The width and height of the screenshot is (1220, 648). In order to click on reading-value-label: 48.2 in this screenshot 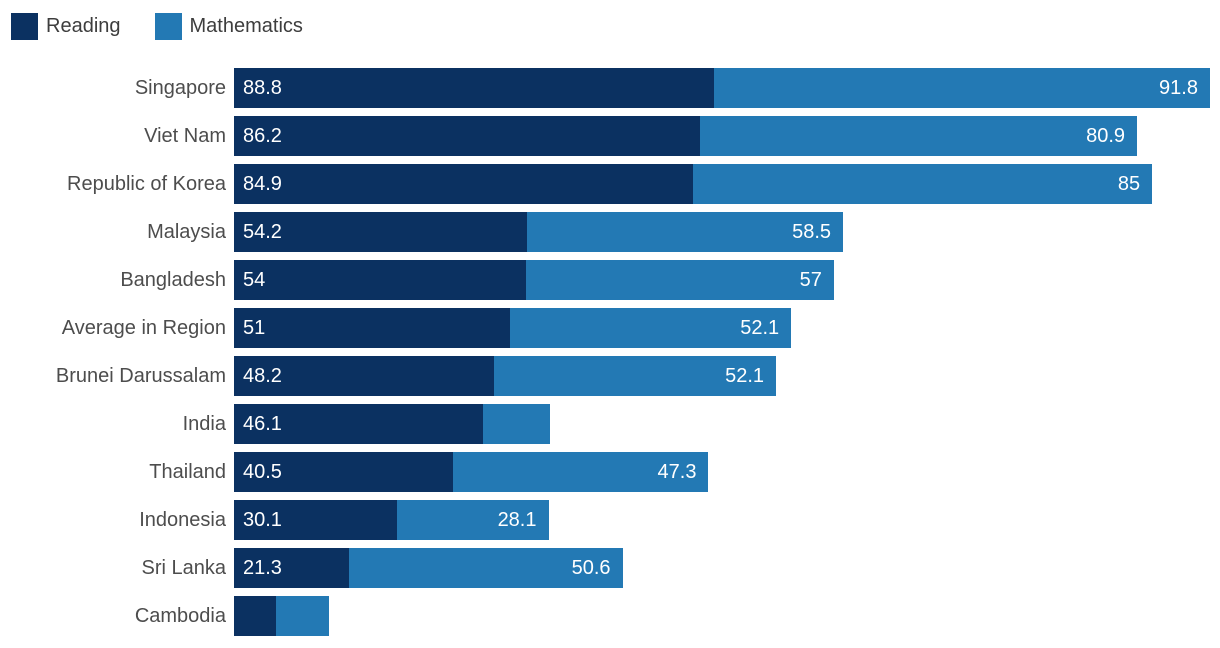, I will do `click(262, 376)`.